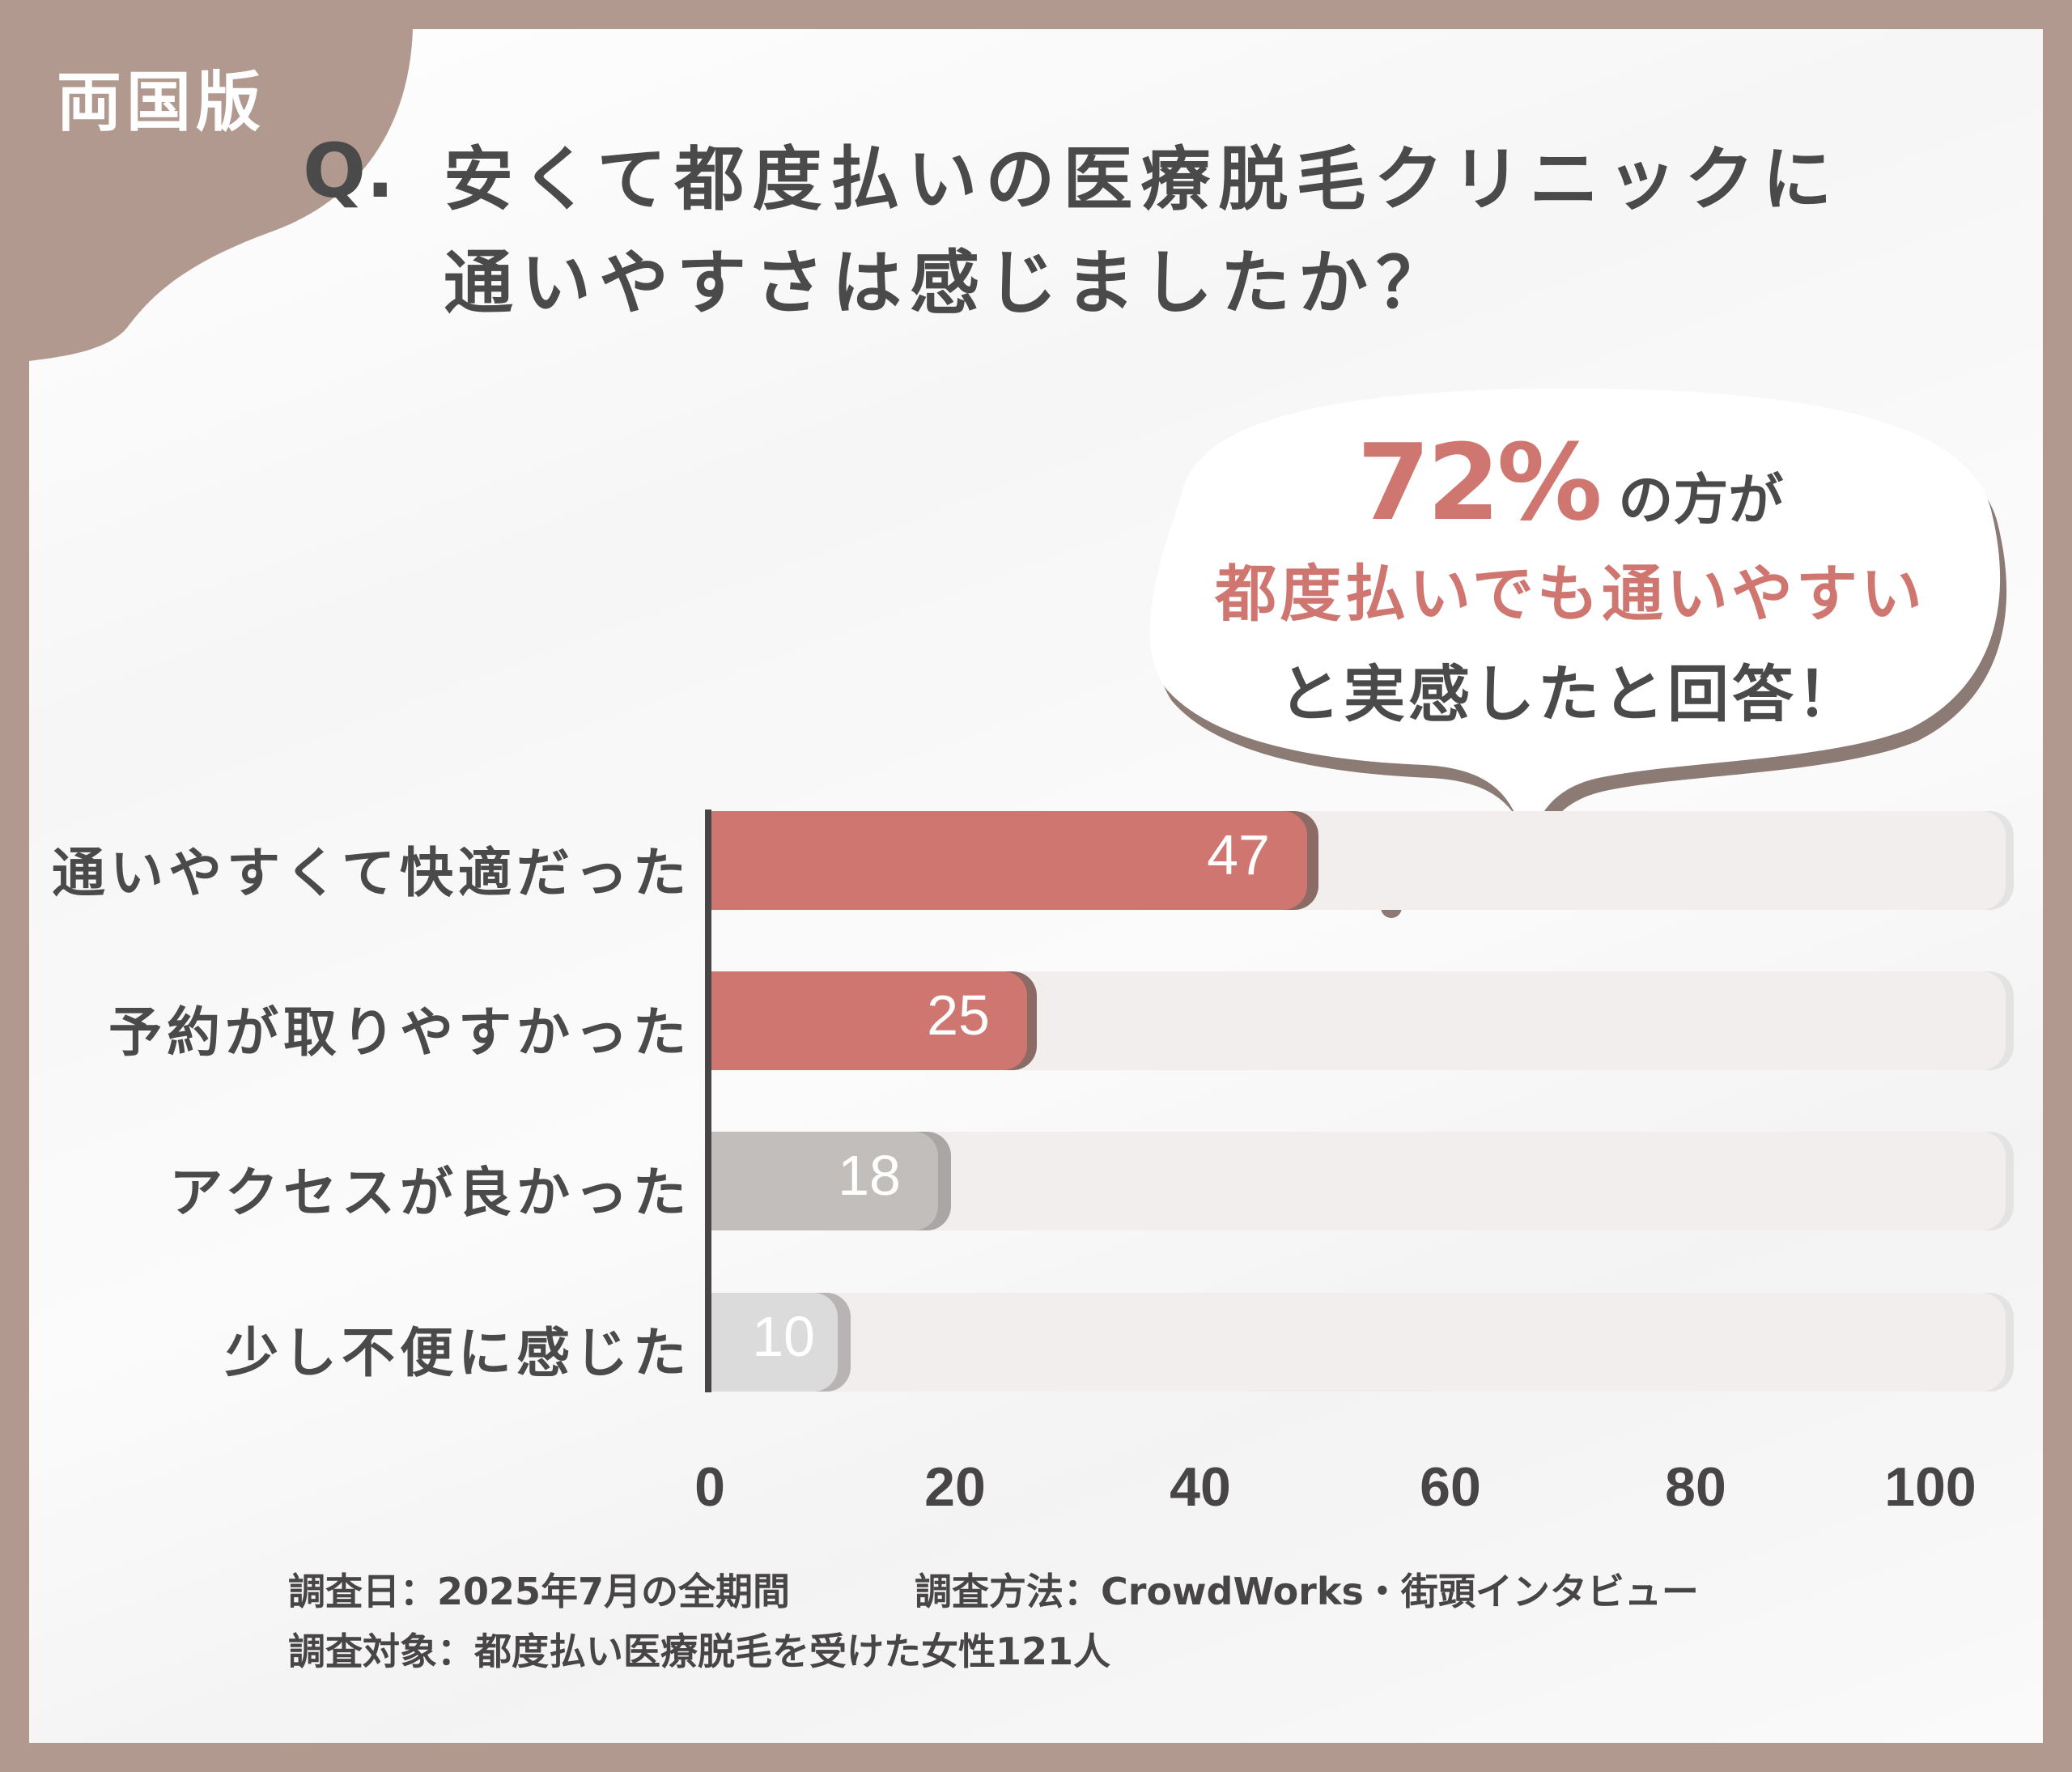 The width and height of the screenshot is (2072, 1772). Describe the element at coordinates (221, 195) in the screenshot. I see `corner-decoration` at that location.